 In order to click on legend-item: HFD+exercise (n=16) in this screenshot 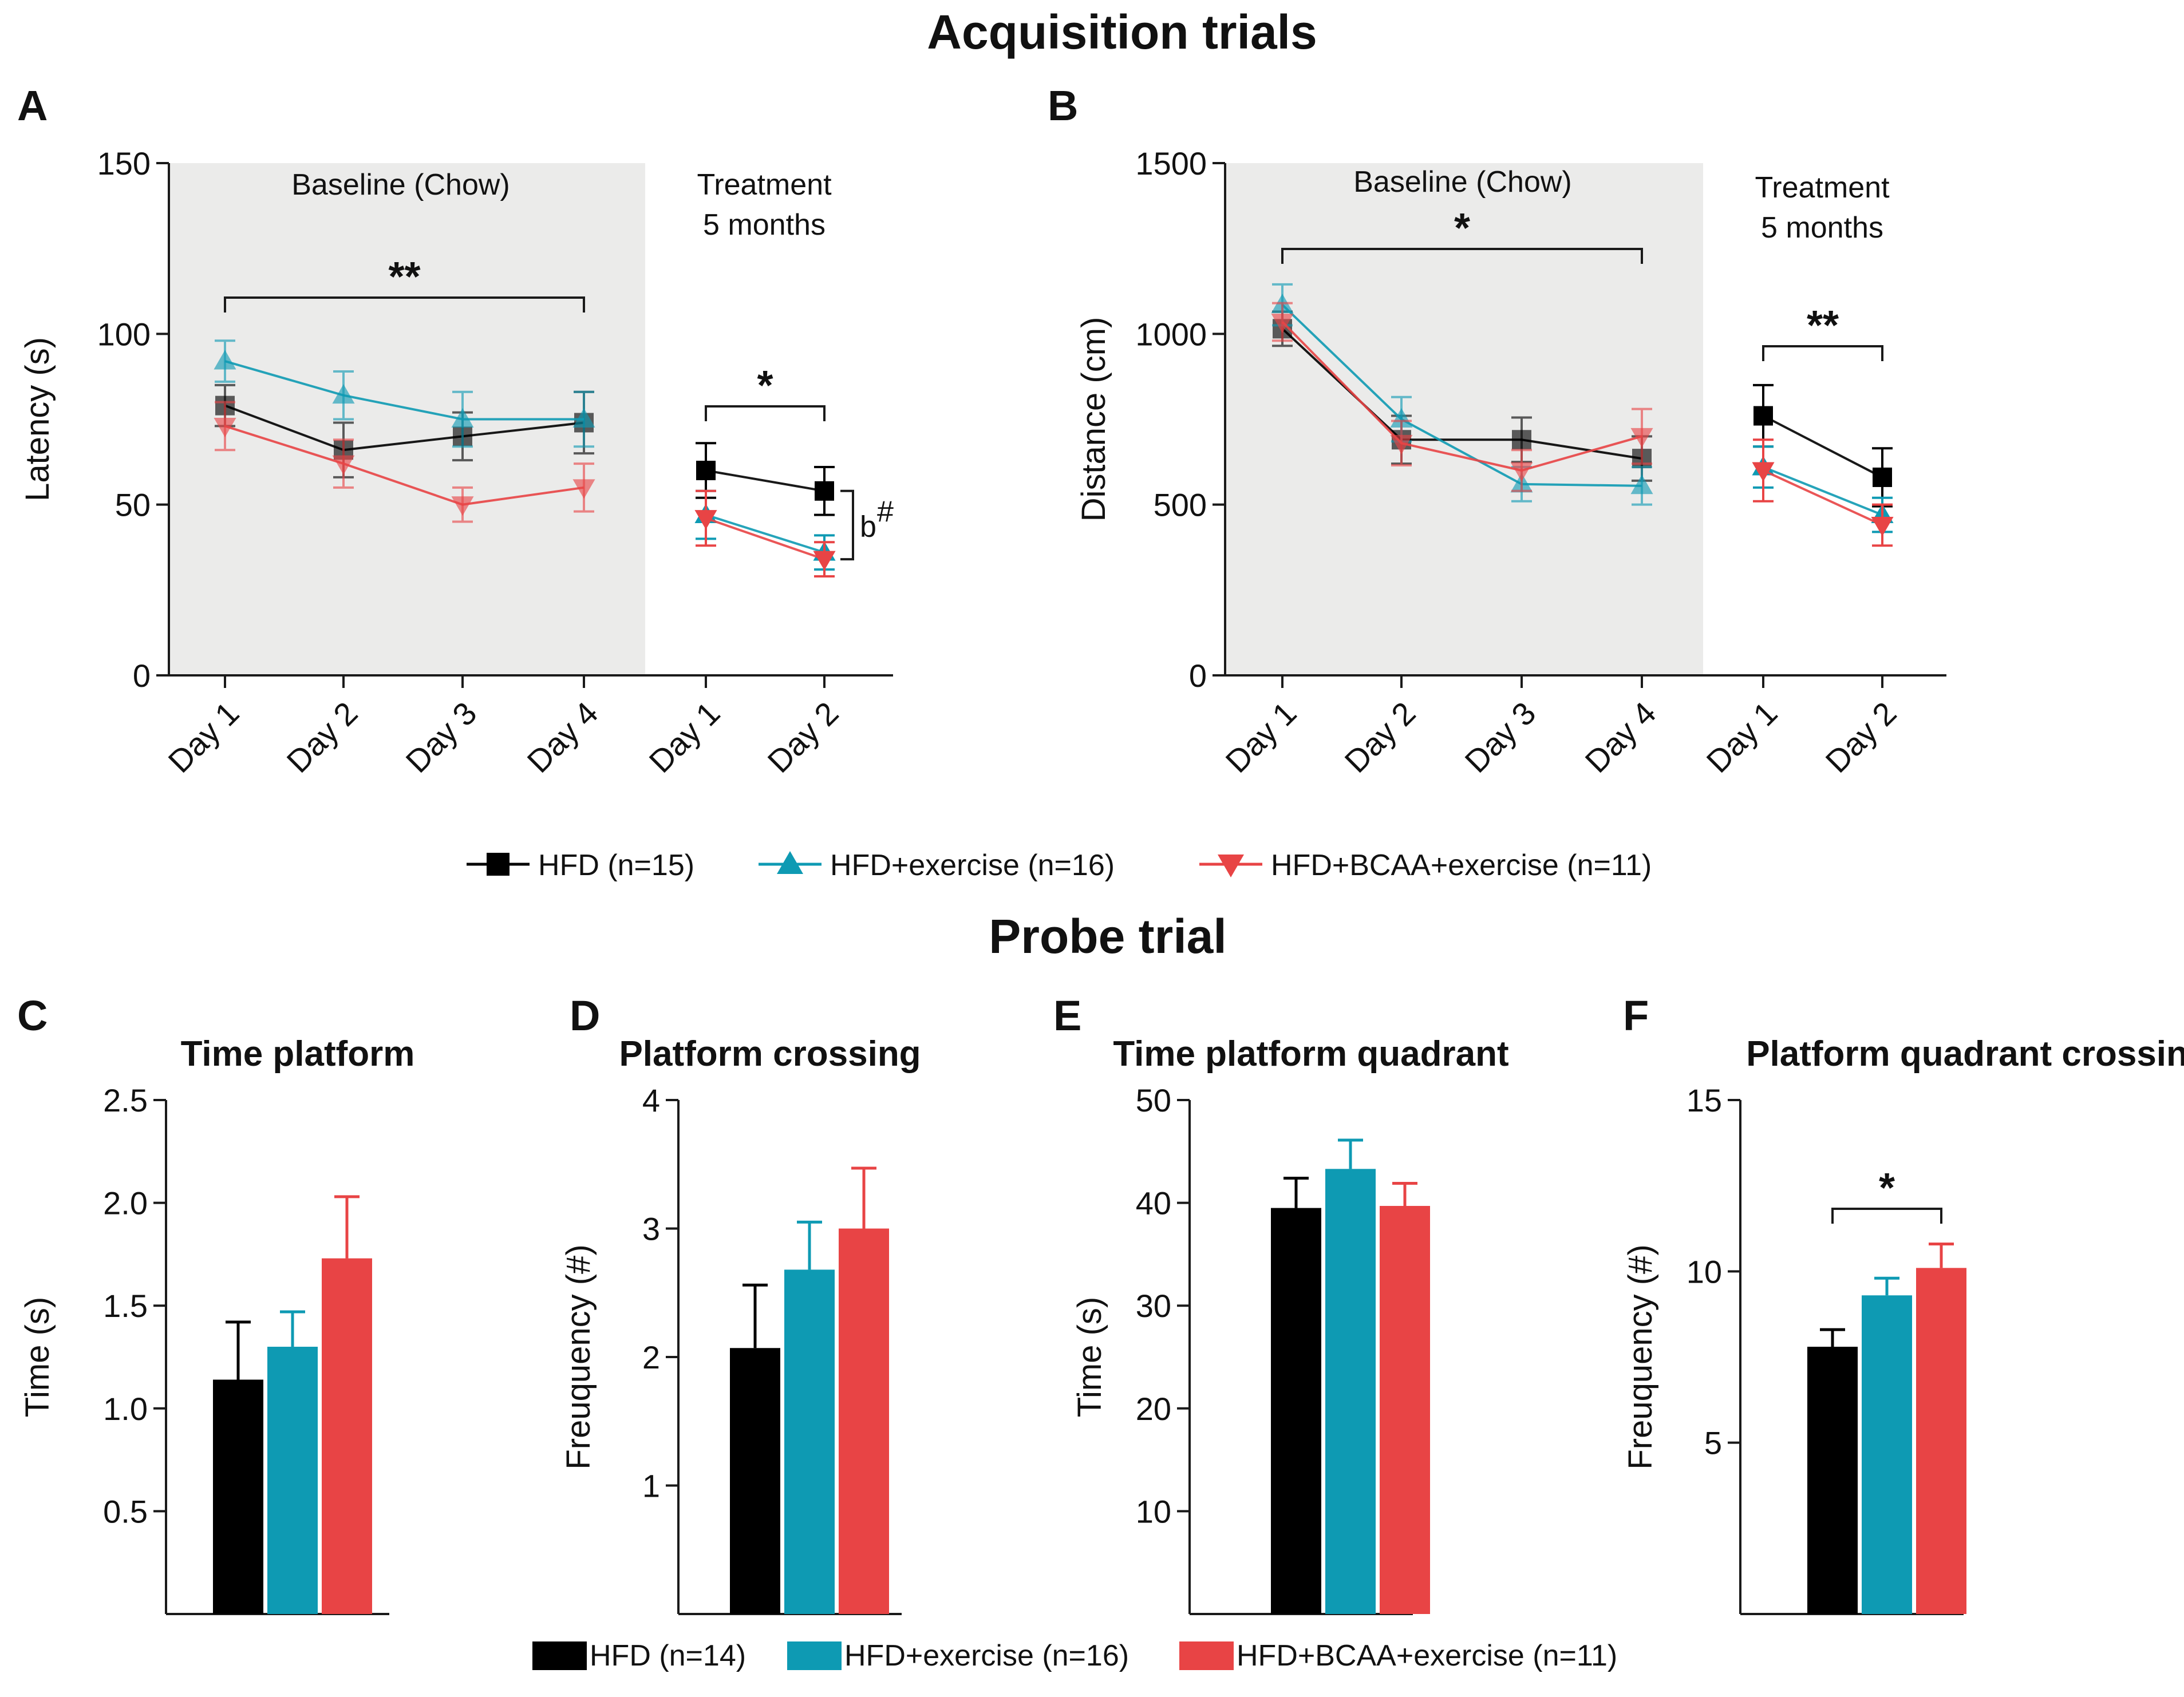, I will do `click(937, 865)`.